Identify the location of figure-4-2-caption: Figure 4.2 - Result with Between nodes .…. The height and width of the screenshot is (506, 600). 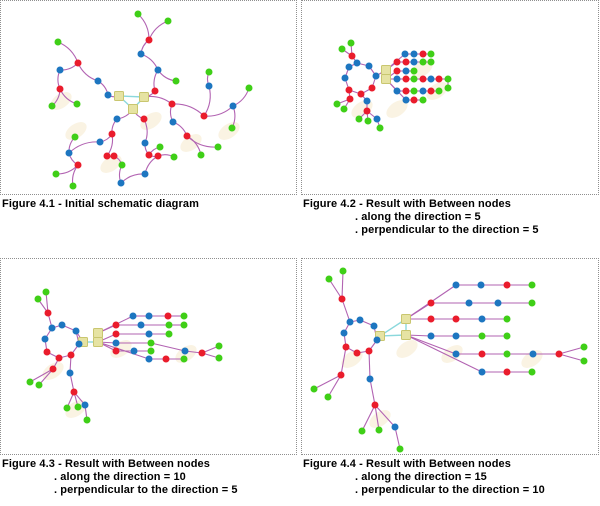
(421, 217).